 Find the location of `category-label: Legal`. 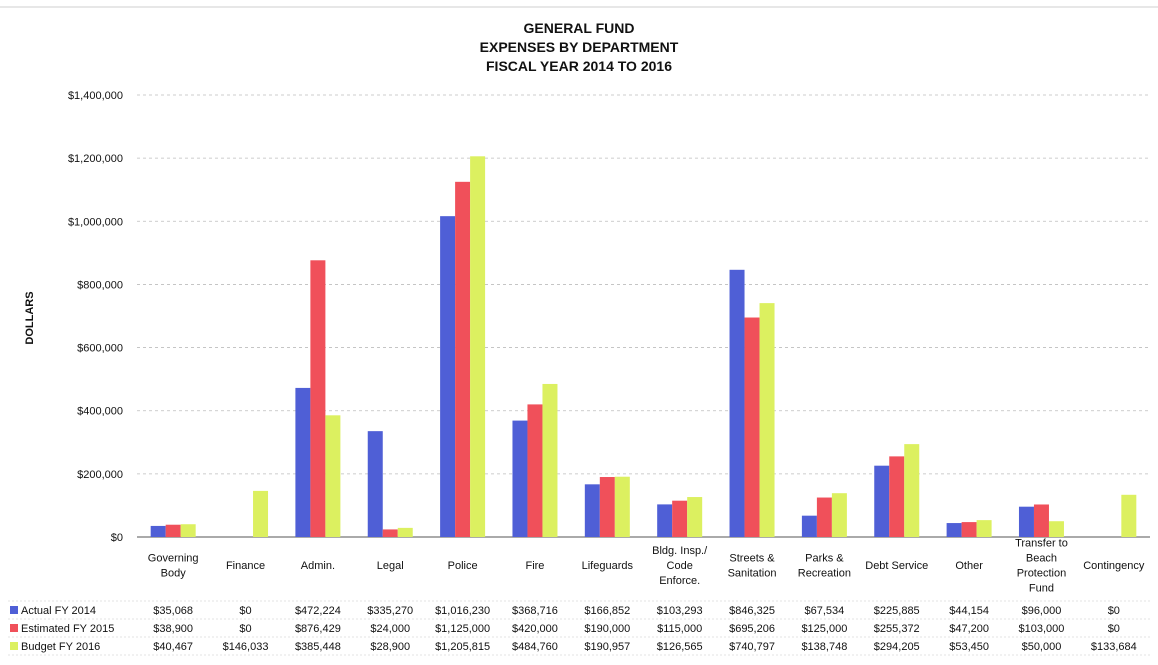

category-label: Legal is located at coordinates (390, 566).